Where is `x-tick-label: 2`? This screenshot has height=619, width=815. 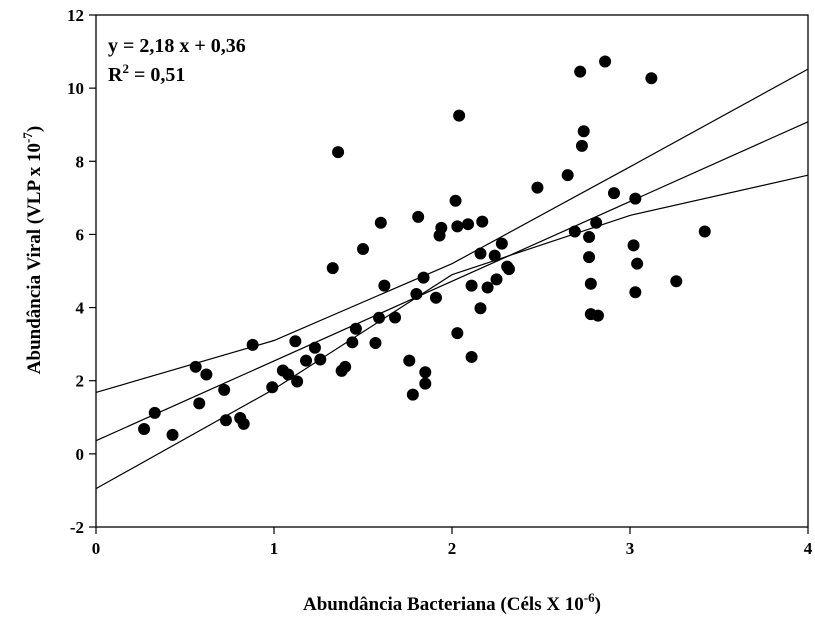 x-tick-label: 2 is located at coordinates (452, 548).